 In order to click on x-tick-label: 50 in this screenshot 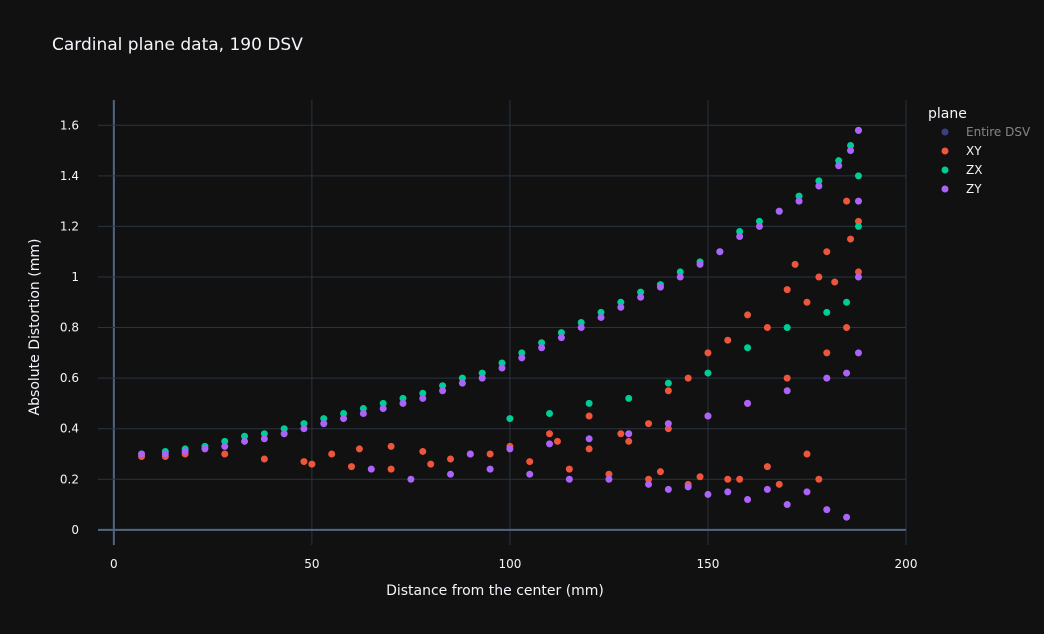, I will do `click(311, 564)`.